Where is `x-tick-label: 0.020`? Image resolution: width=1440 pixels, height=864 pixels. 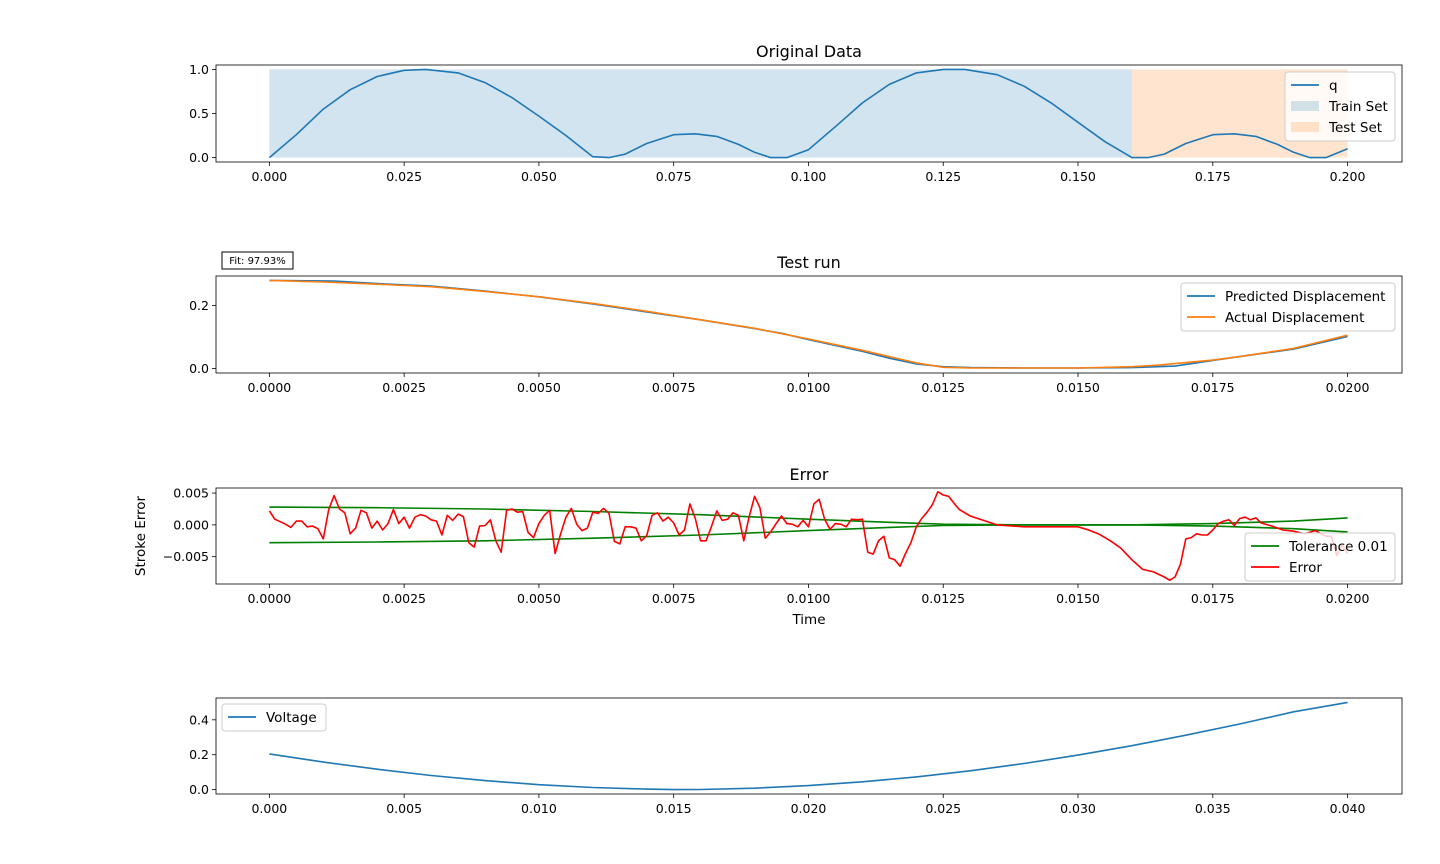
x-tick-label: 0.020 is located at coordinates (809, 808).